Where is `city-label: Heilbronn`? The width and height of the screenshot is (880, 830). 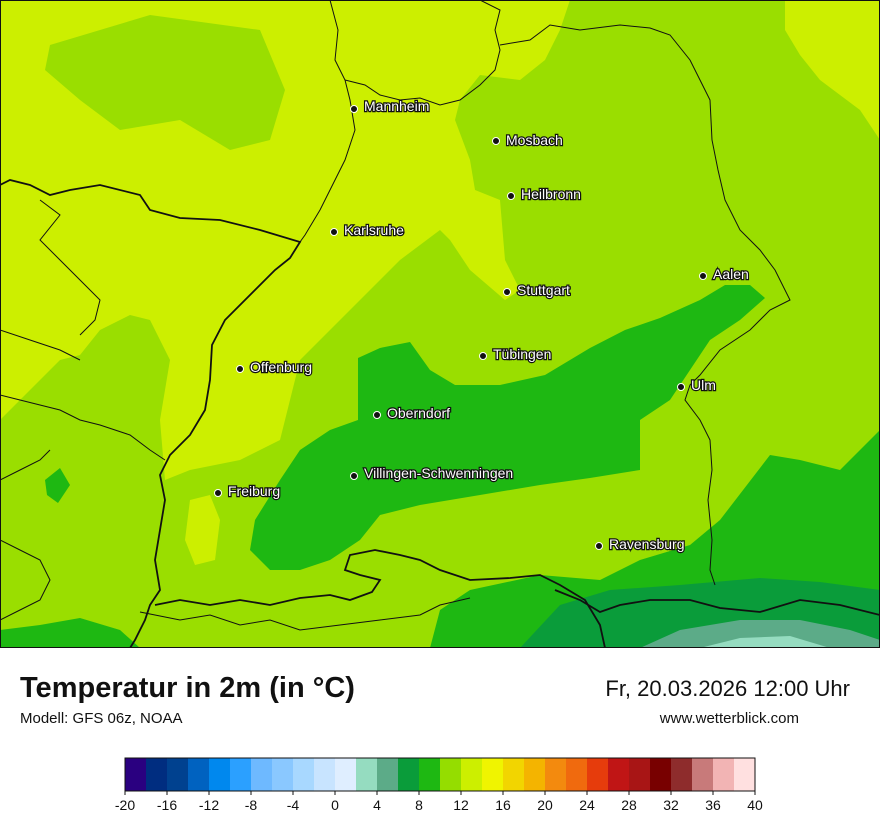
city-label: Heilbronn is located at coordinates (551, 194).